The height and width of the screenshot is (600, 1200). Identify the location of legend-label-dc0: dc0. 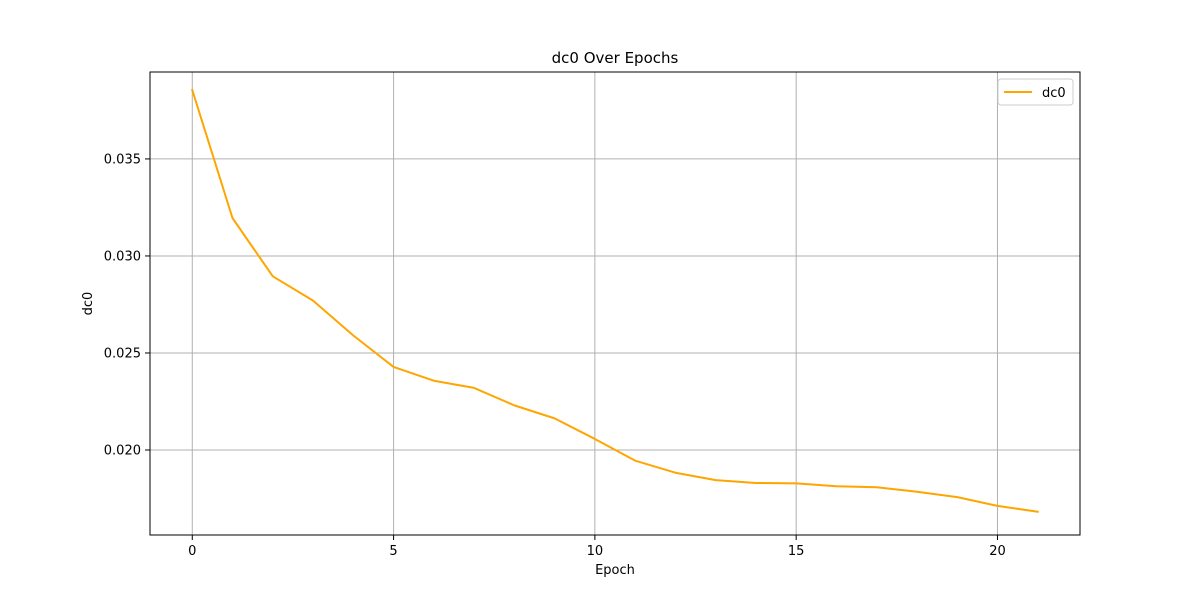
(1054, 93).